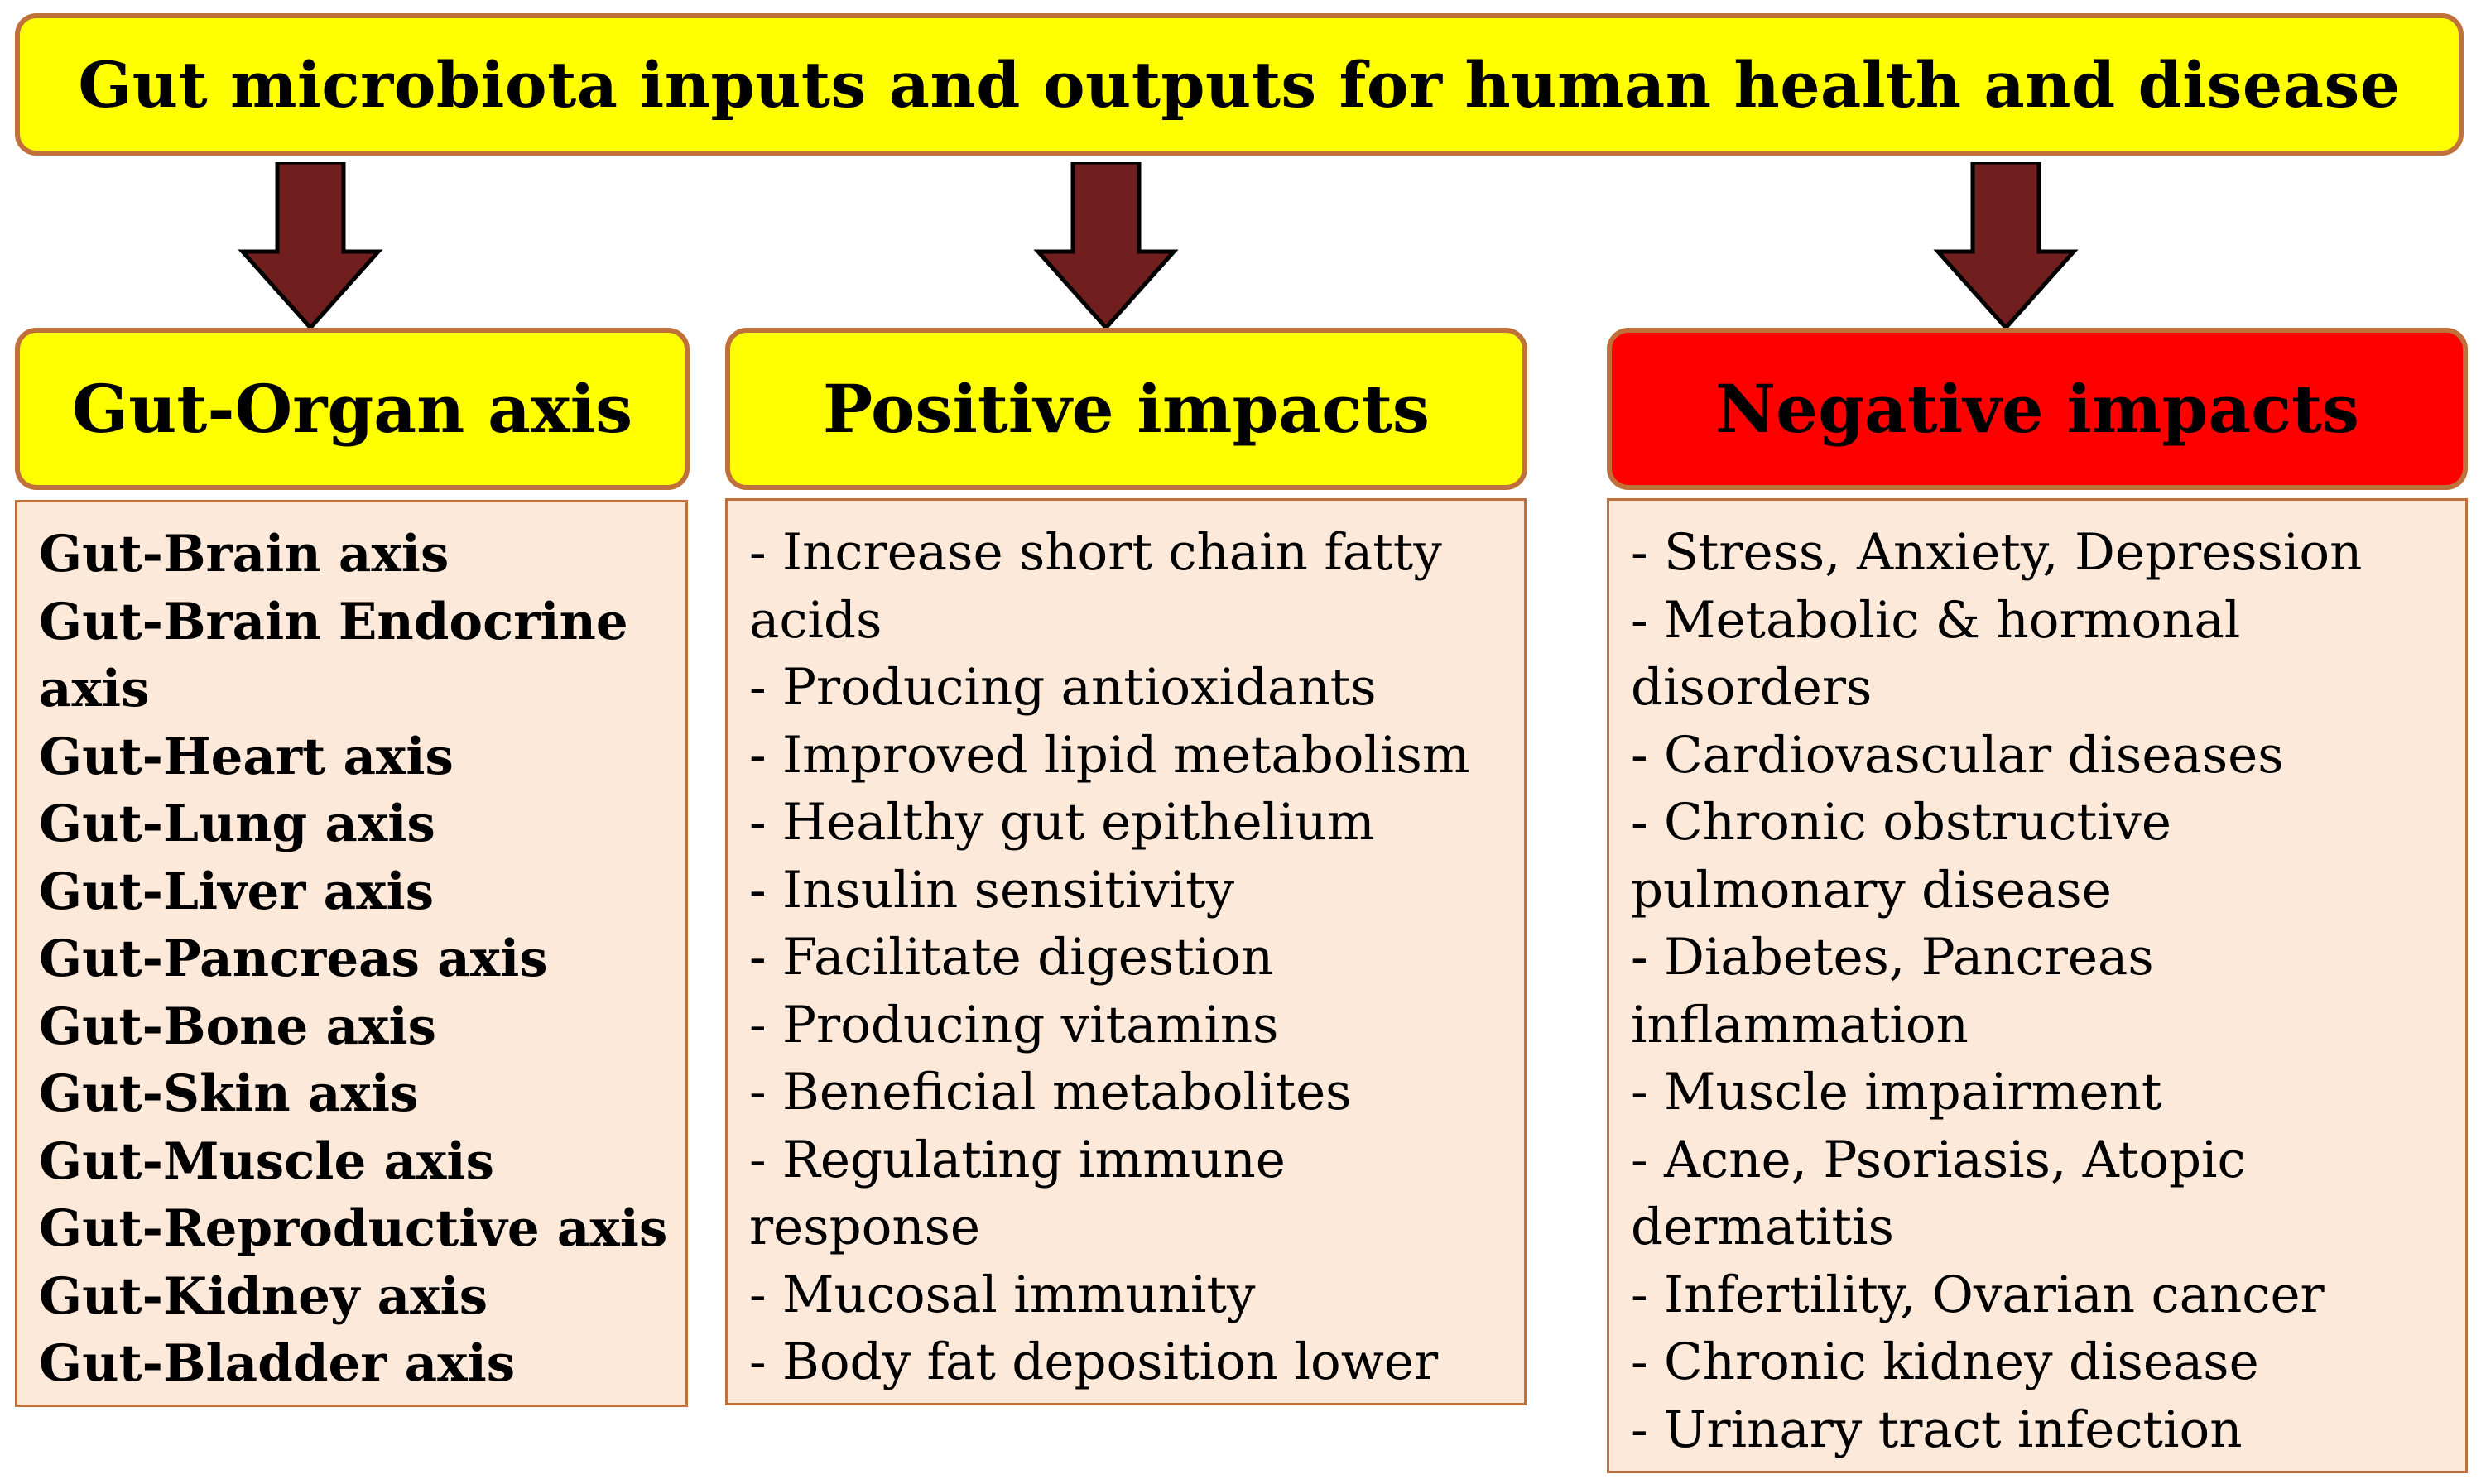 The image size is (2481, 1484). Describe the element at coordinates (1800, 1024) in the screenshot. I see `list-item: inflammation` at that location.